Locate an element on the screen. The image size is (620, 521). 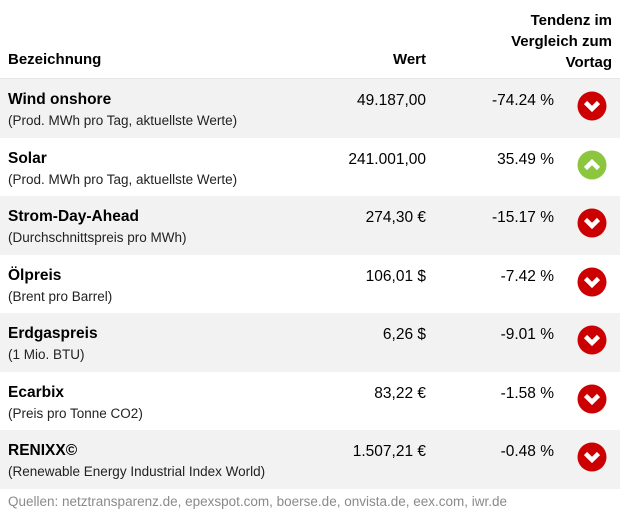
row-value: 274,30 € is located at coordinates (395, 217).